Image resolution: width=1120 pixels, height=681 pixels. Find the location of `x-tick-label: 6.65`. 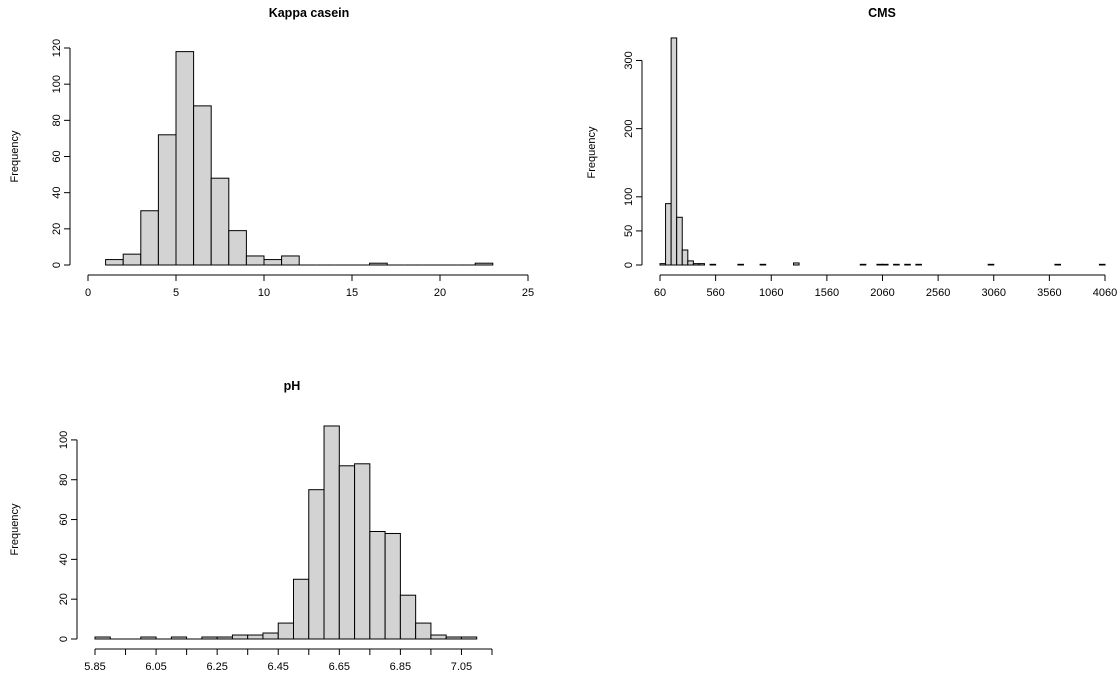

x-tick-label: 6.65 is located at coordinates (339, 667).